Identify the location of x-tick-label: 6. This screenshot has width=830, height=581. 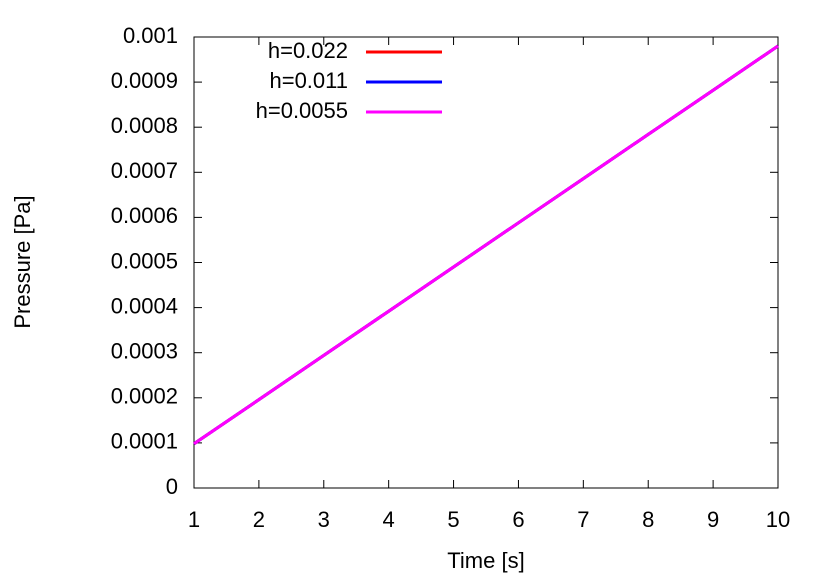
(518, 519).